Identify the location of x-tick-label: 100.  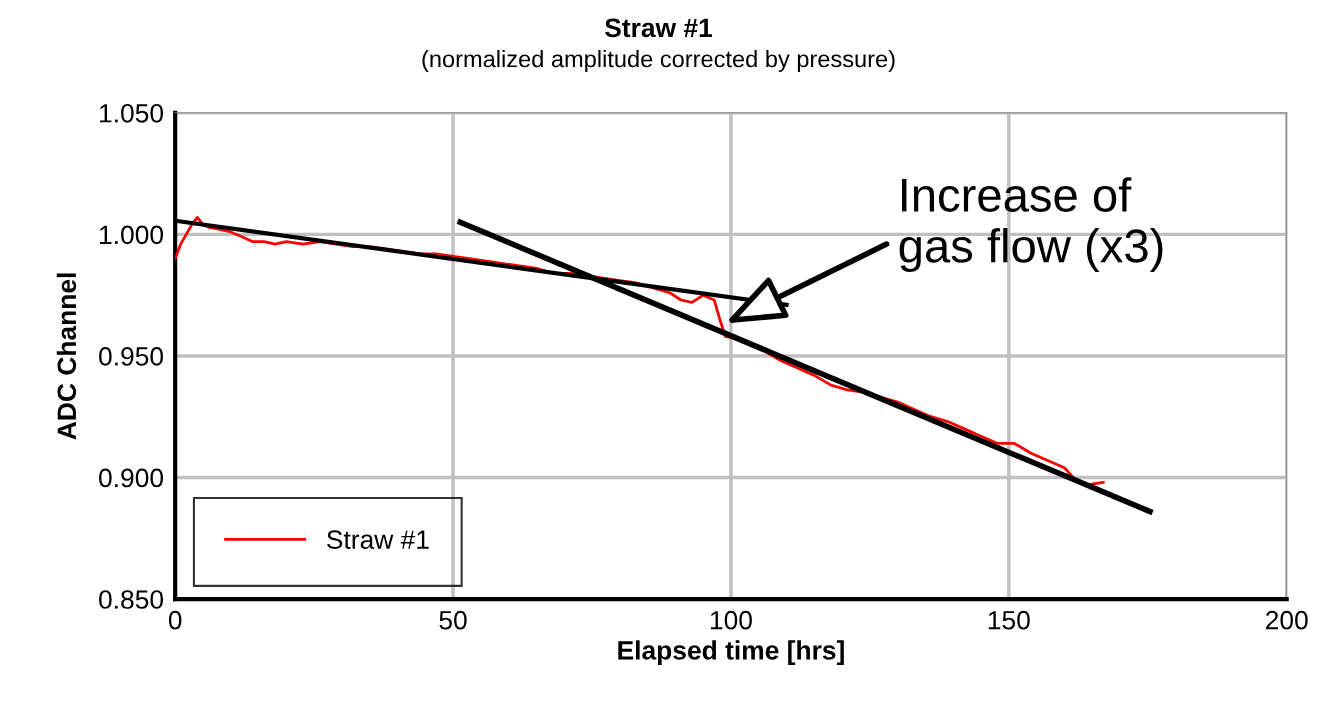
(731, 620).